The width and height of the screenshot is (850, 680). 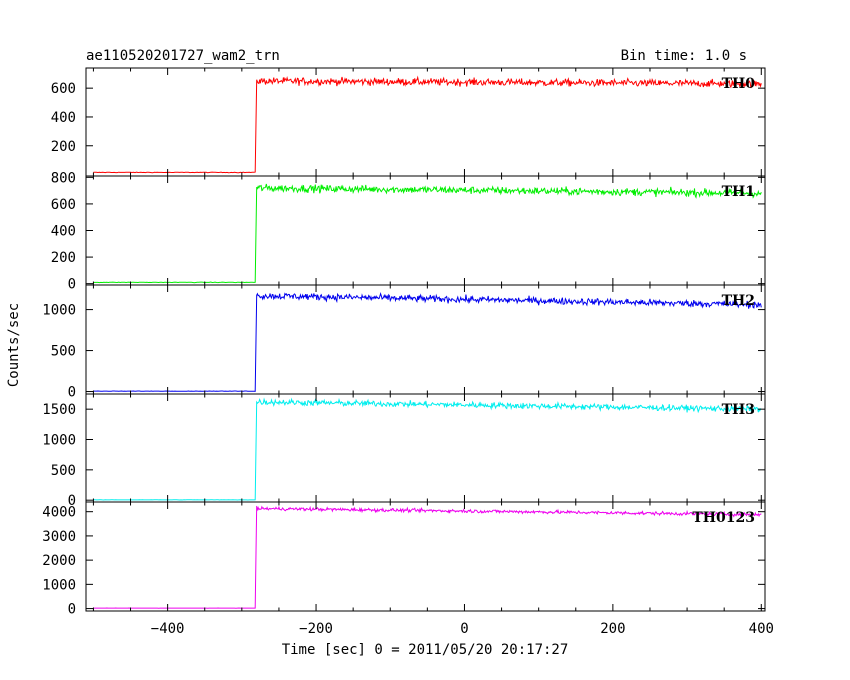 I want to click on x-tick-label: 400, so click(x=761, y=629).